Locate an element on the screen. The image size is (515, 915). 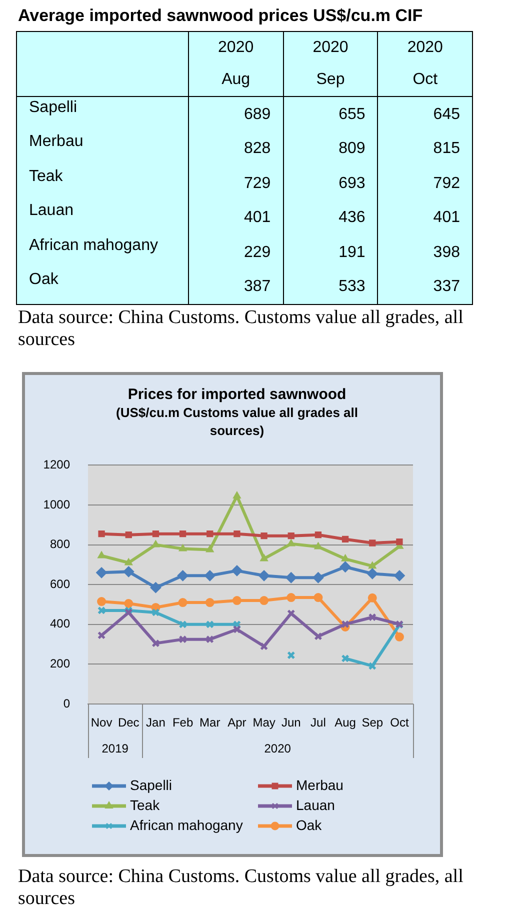
x-tick-label: Apr is located at coordinates (237, 723).